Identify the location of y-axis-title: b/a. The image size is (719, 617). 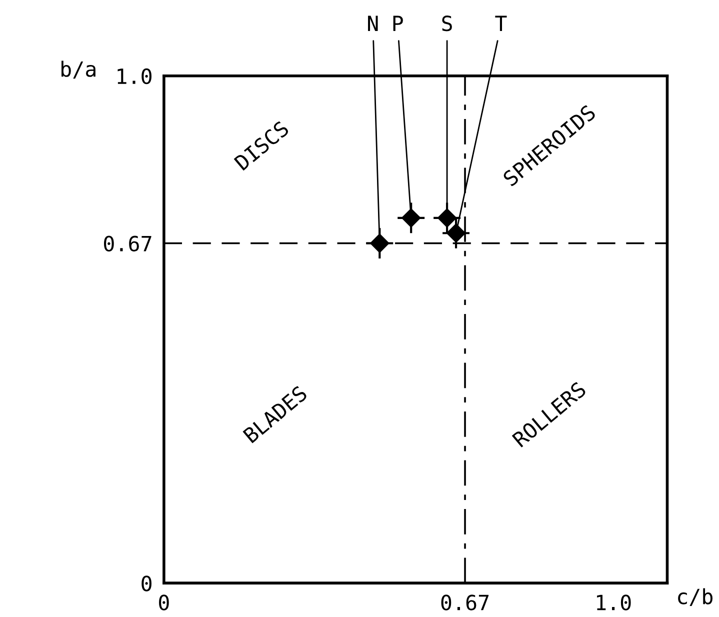
(79, 69).